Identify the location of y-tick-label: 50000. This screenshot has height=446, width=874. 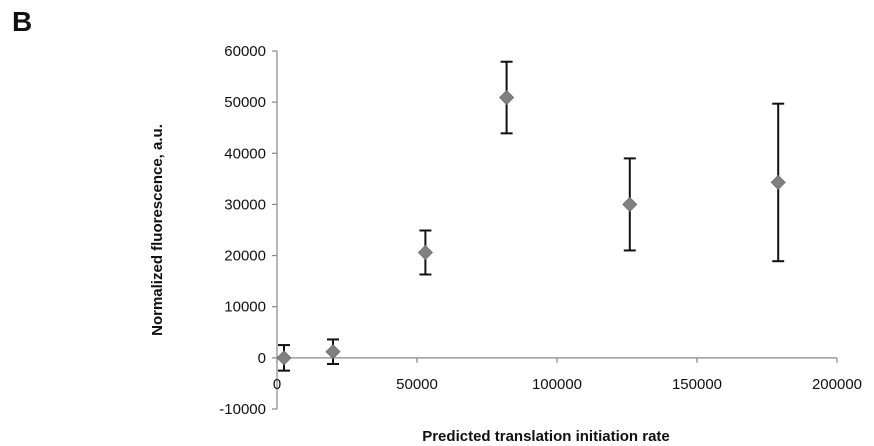
(245, 102).